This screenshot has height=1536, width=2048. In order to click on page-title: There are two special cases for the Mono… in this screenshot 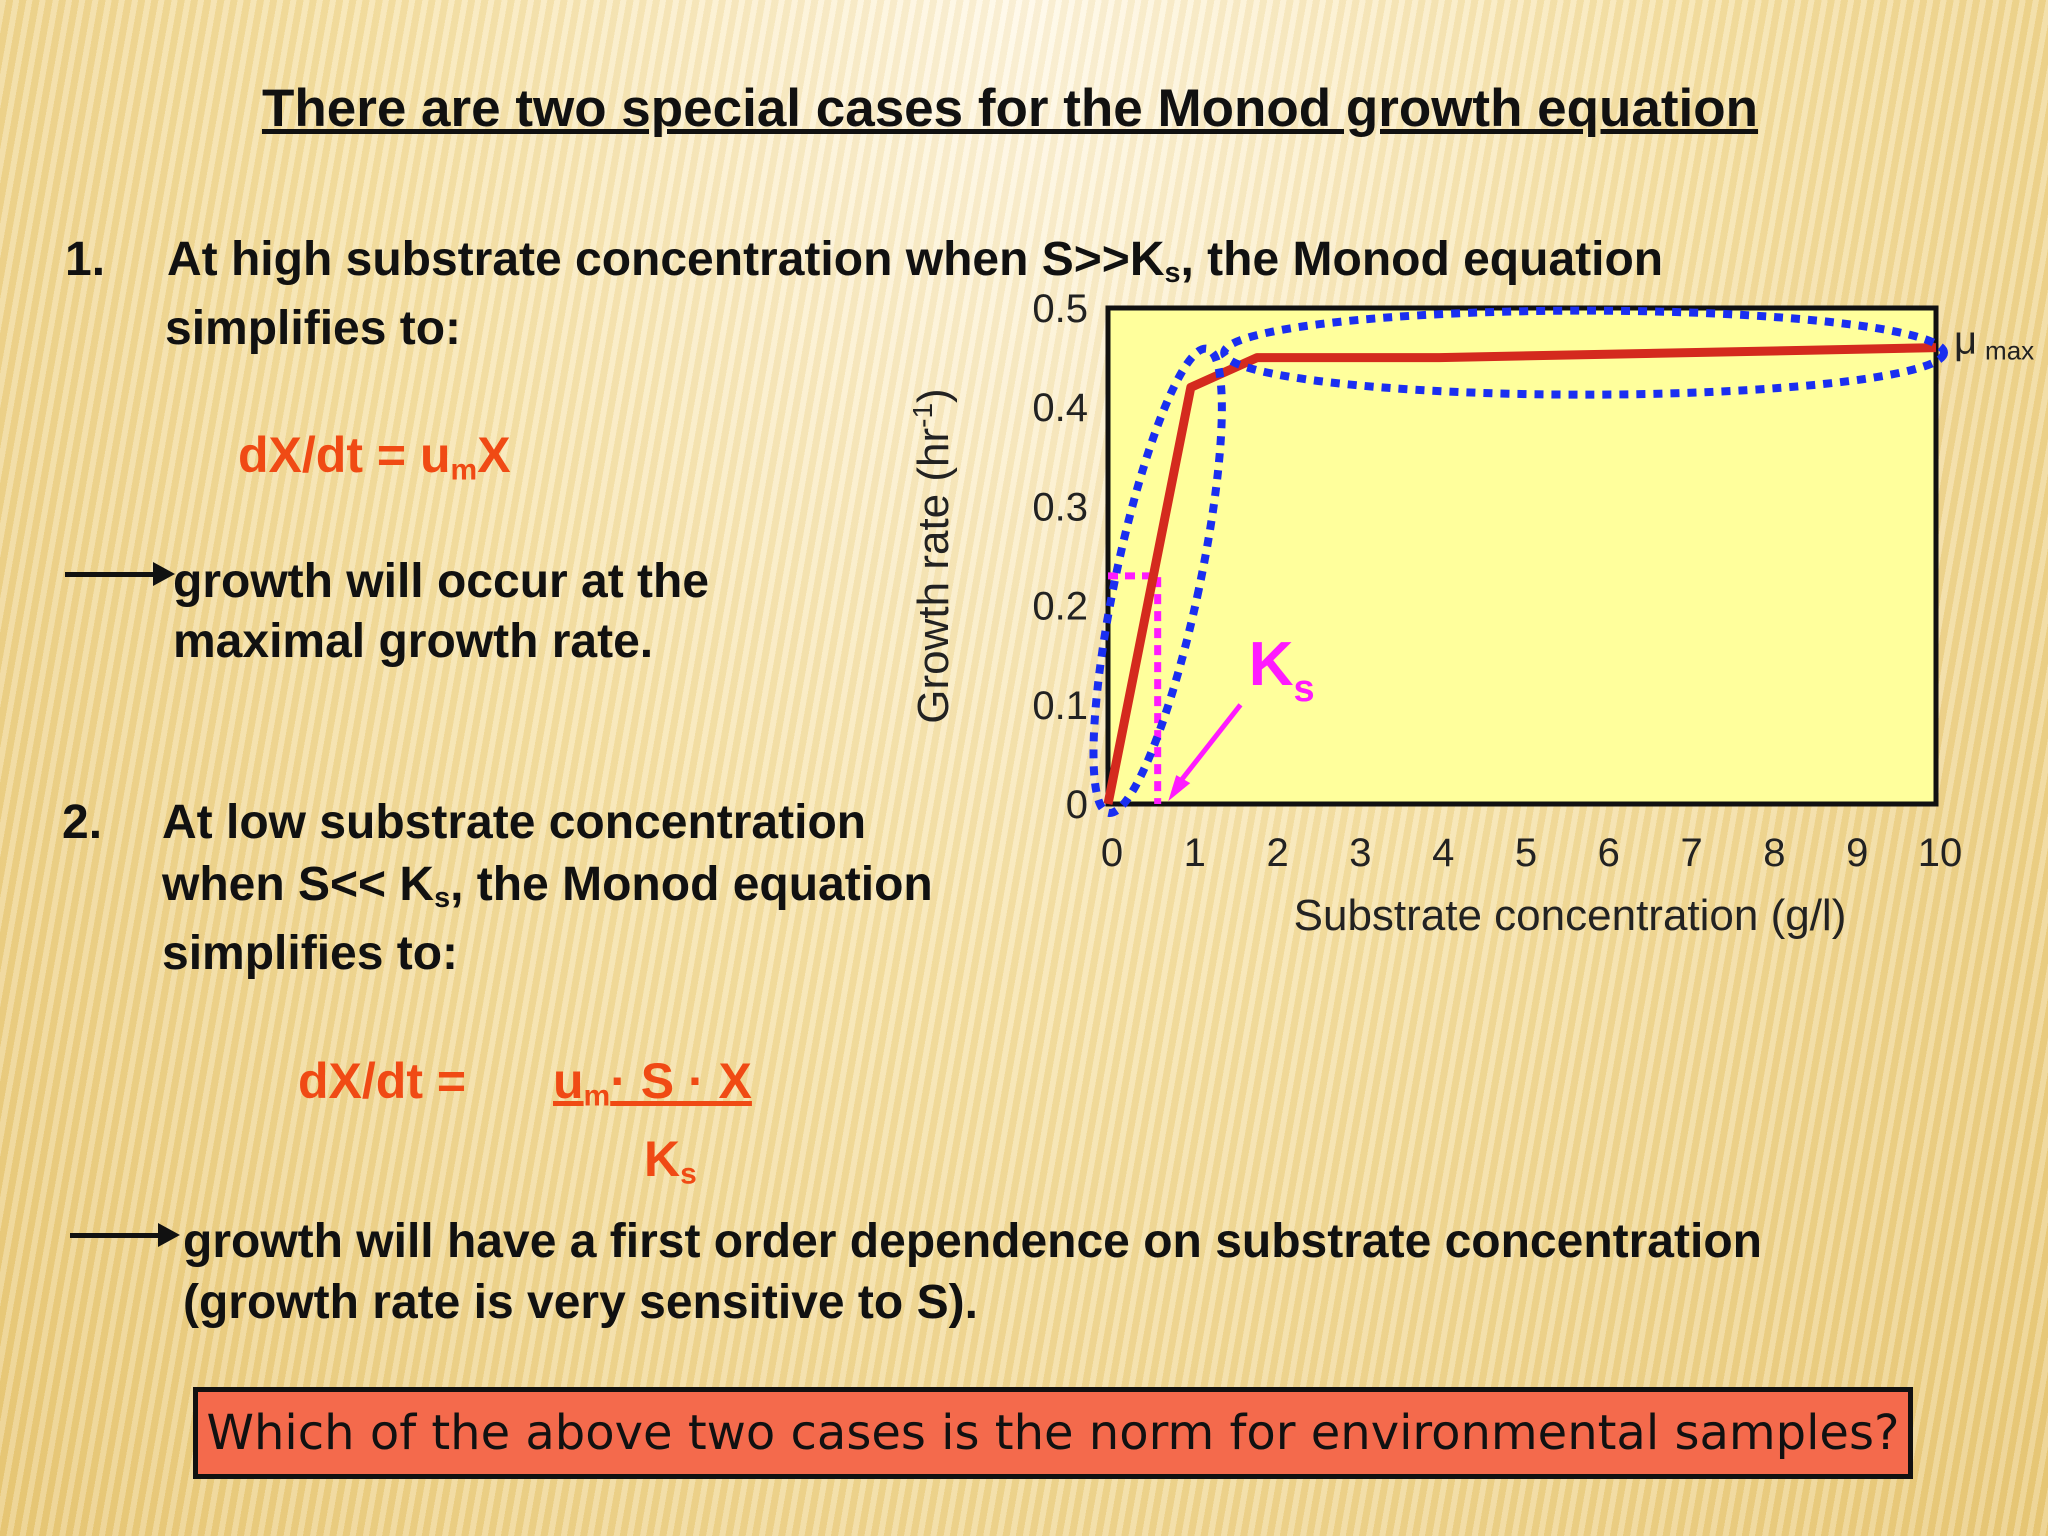, I will do `click(1010, 108)`.